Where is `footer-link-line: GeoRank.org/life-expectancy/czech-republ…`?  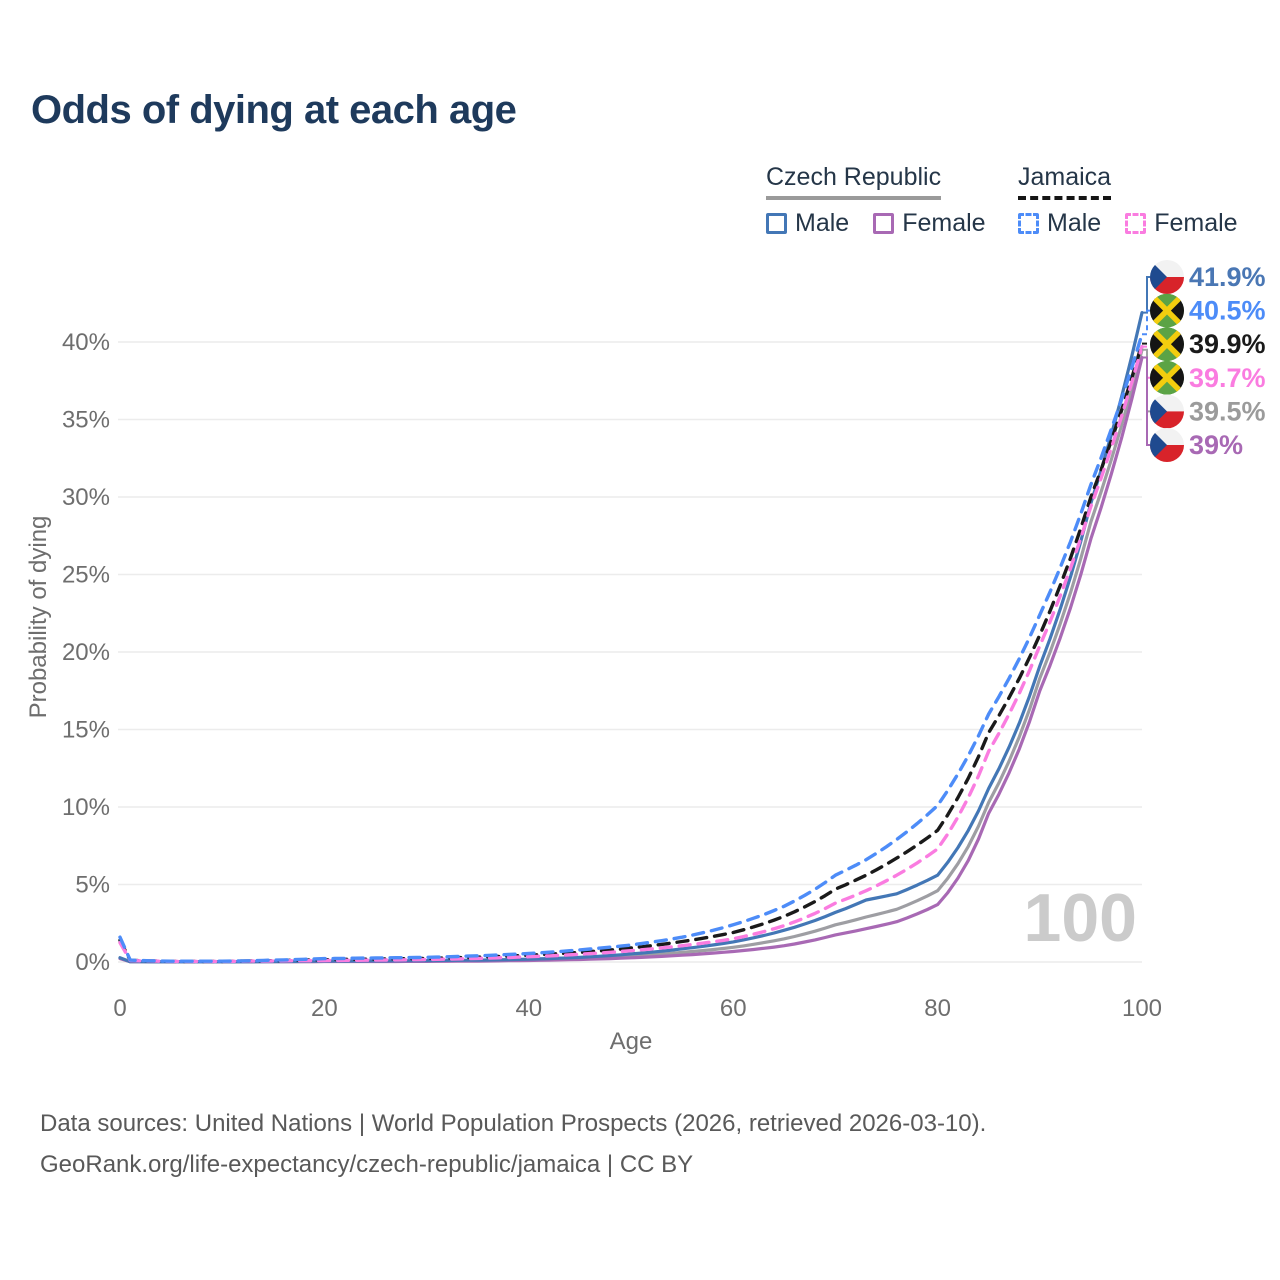 footer-link-line: GeoRank.org/life-expectancy/czech-republ… is located at coordinates (367, 1164).